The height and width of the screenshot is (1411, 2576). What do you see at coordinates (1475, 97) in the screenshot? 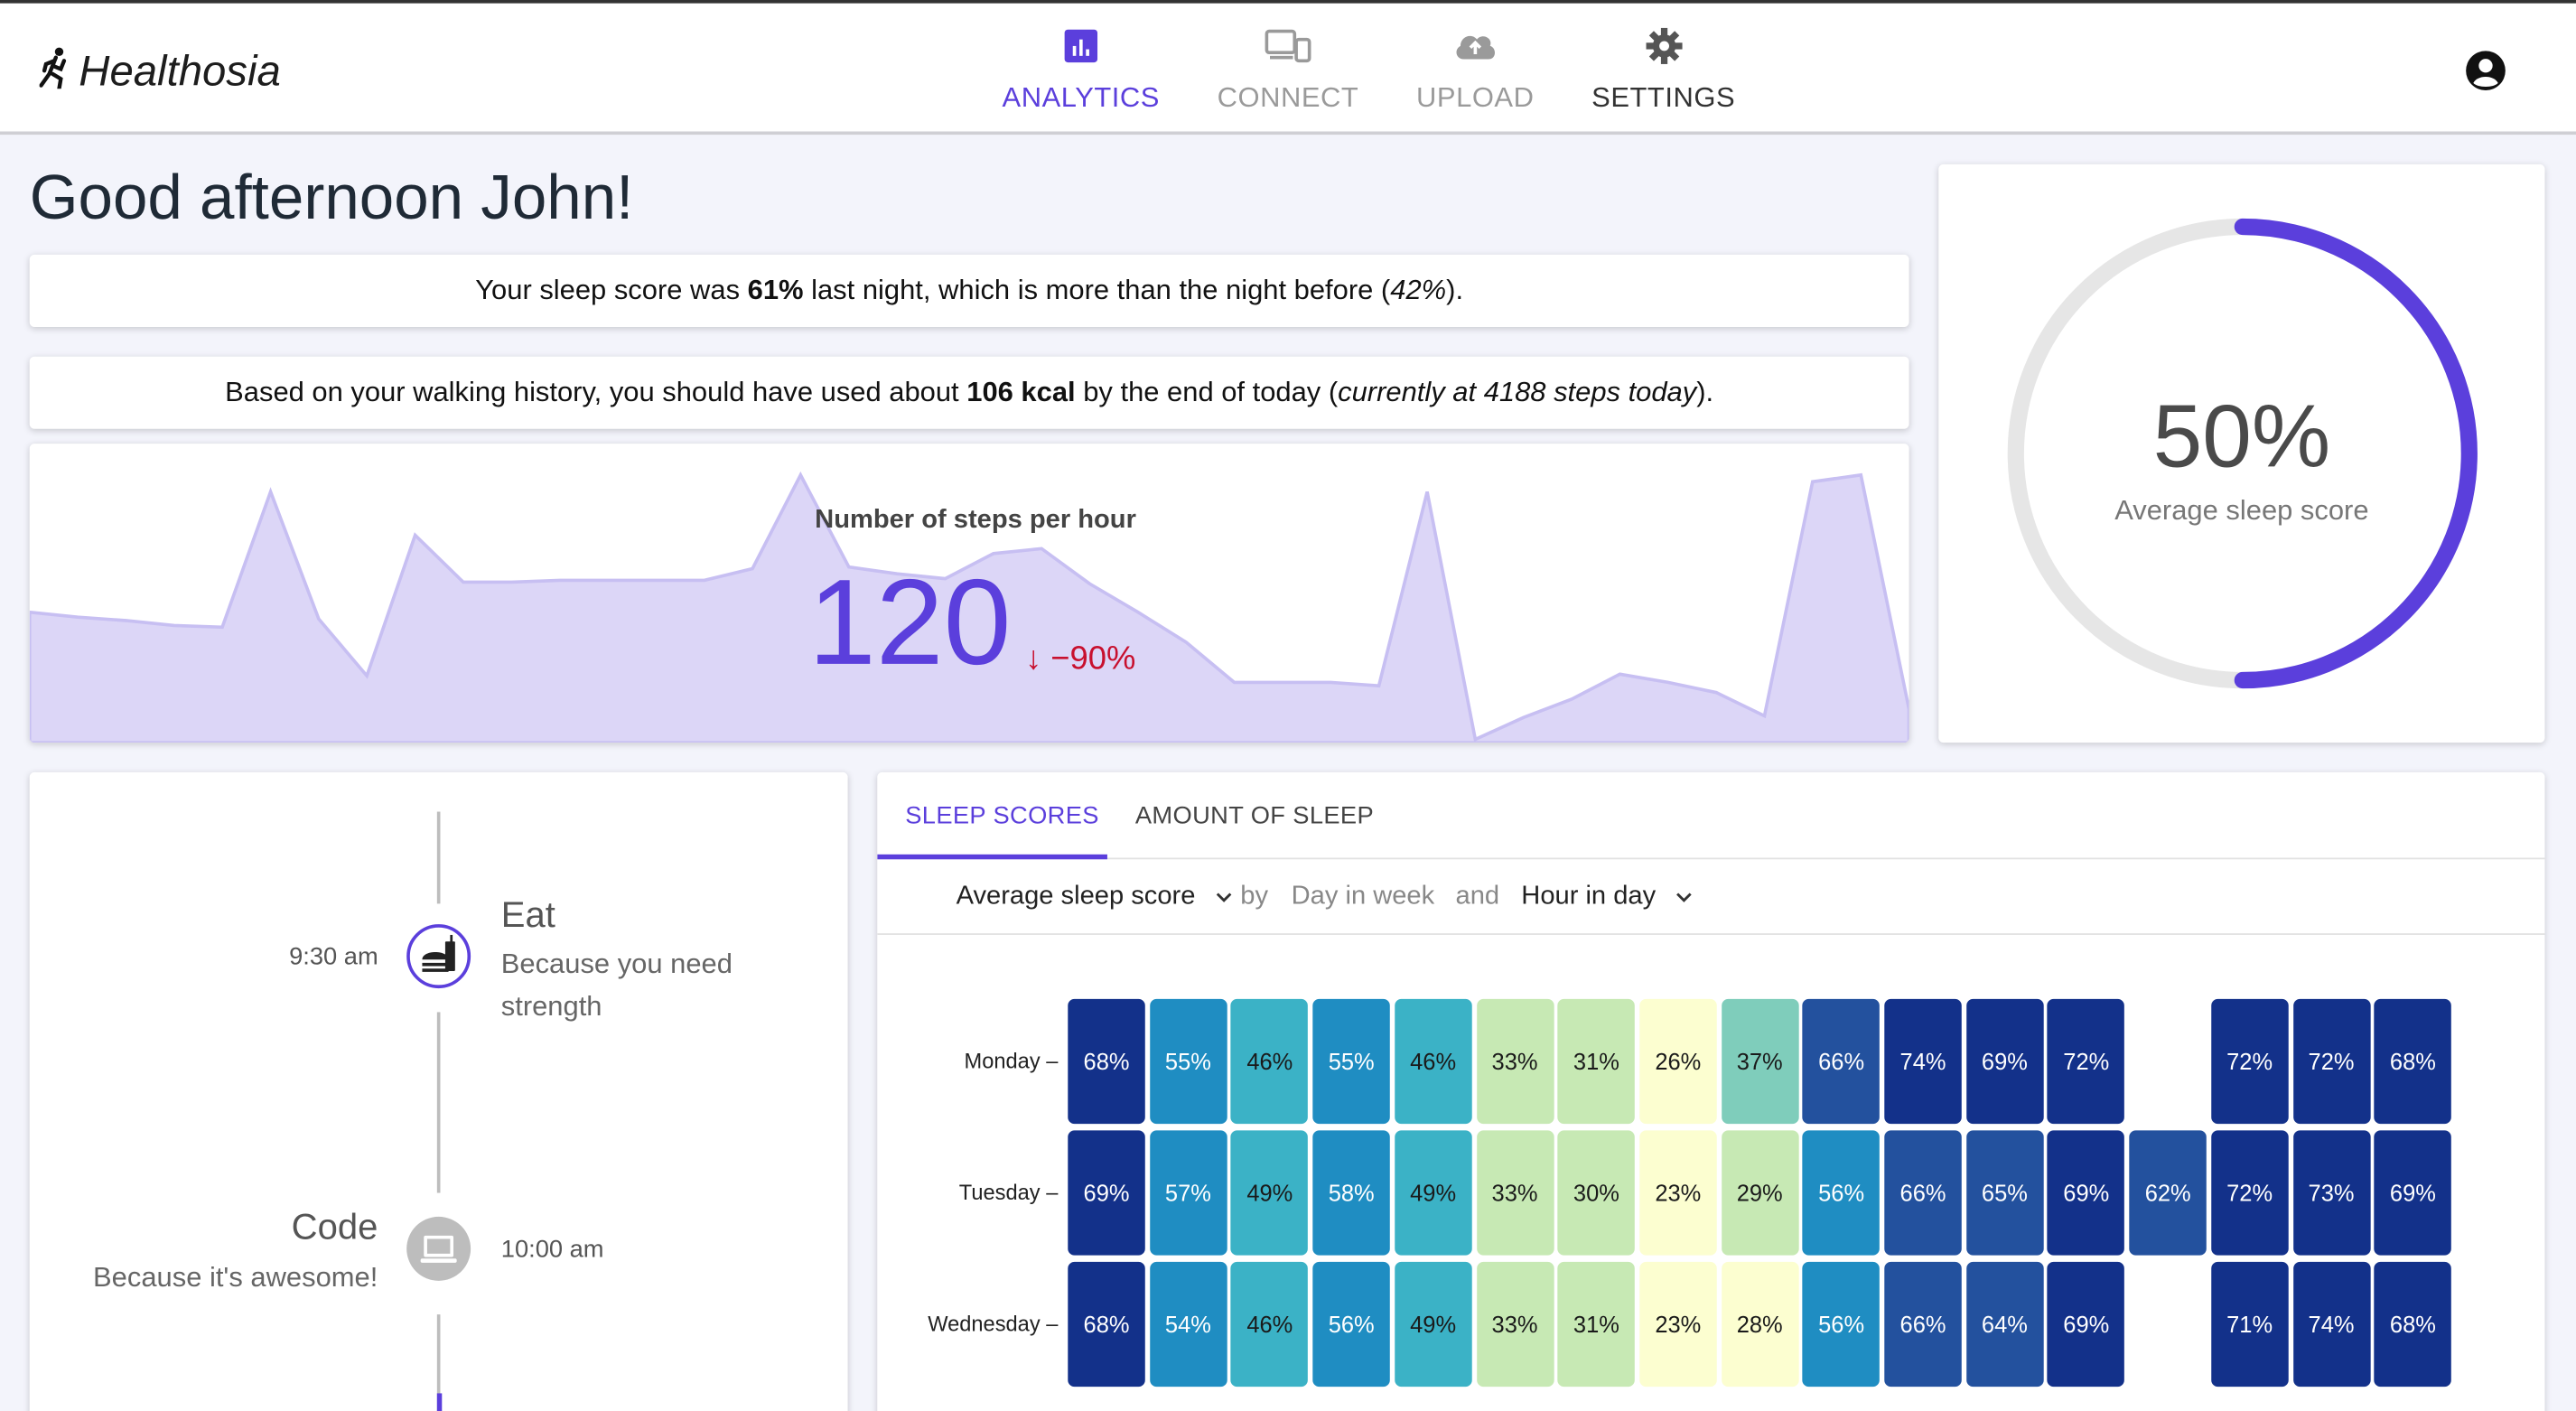
I see `nav-upload-label: UPLOAD` at bounding box center [1475, 97].